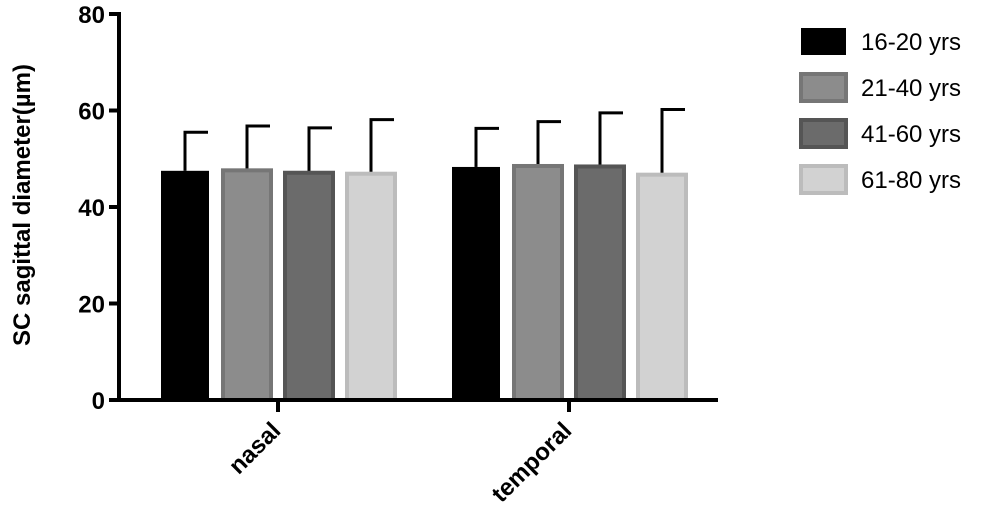  I want to click on y-tick-label: 60, so click(91, 112).